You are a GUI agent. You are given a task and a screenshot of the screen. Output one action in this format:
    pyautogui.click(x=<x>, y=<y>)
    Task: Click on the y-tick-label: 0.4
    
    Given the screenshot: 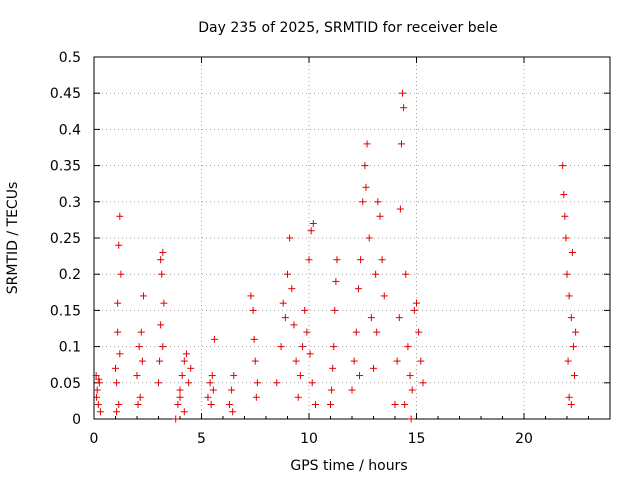 What is the action you would take?
    pyautogui.click(x=70, y=130)
    